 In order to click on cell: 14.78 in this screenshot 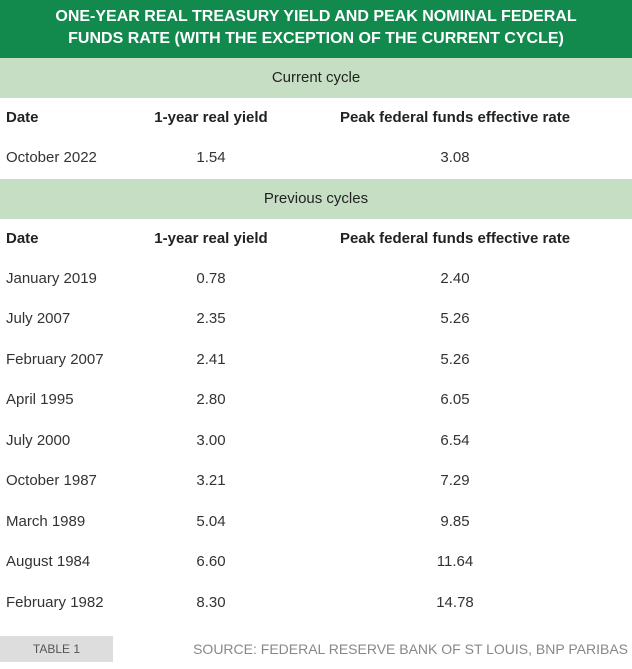, I will do `click(455, 602)`.